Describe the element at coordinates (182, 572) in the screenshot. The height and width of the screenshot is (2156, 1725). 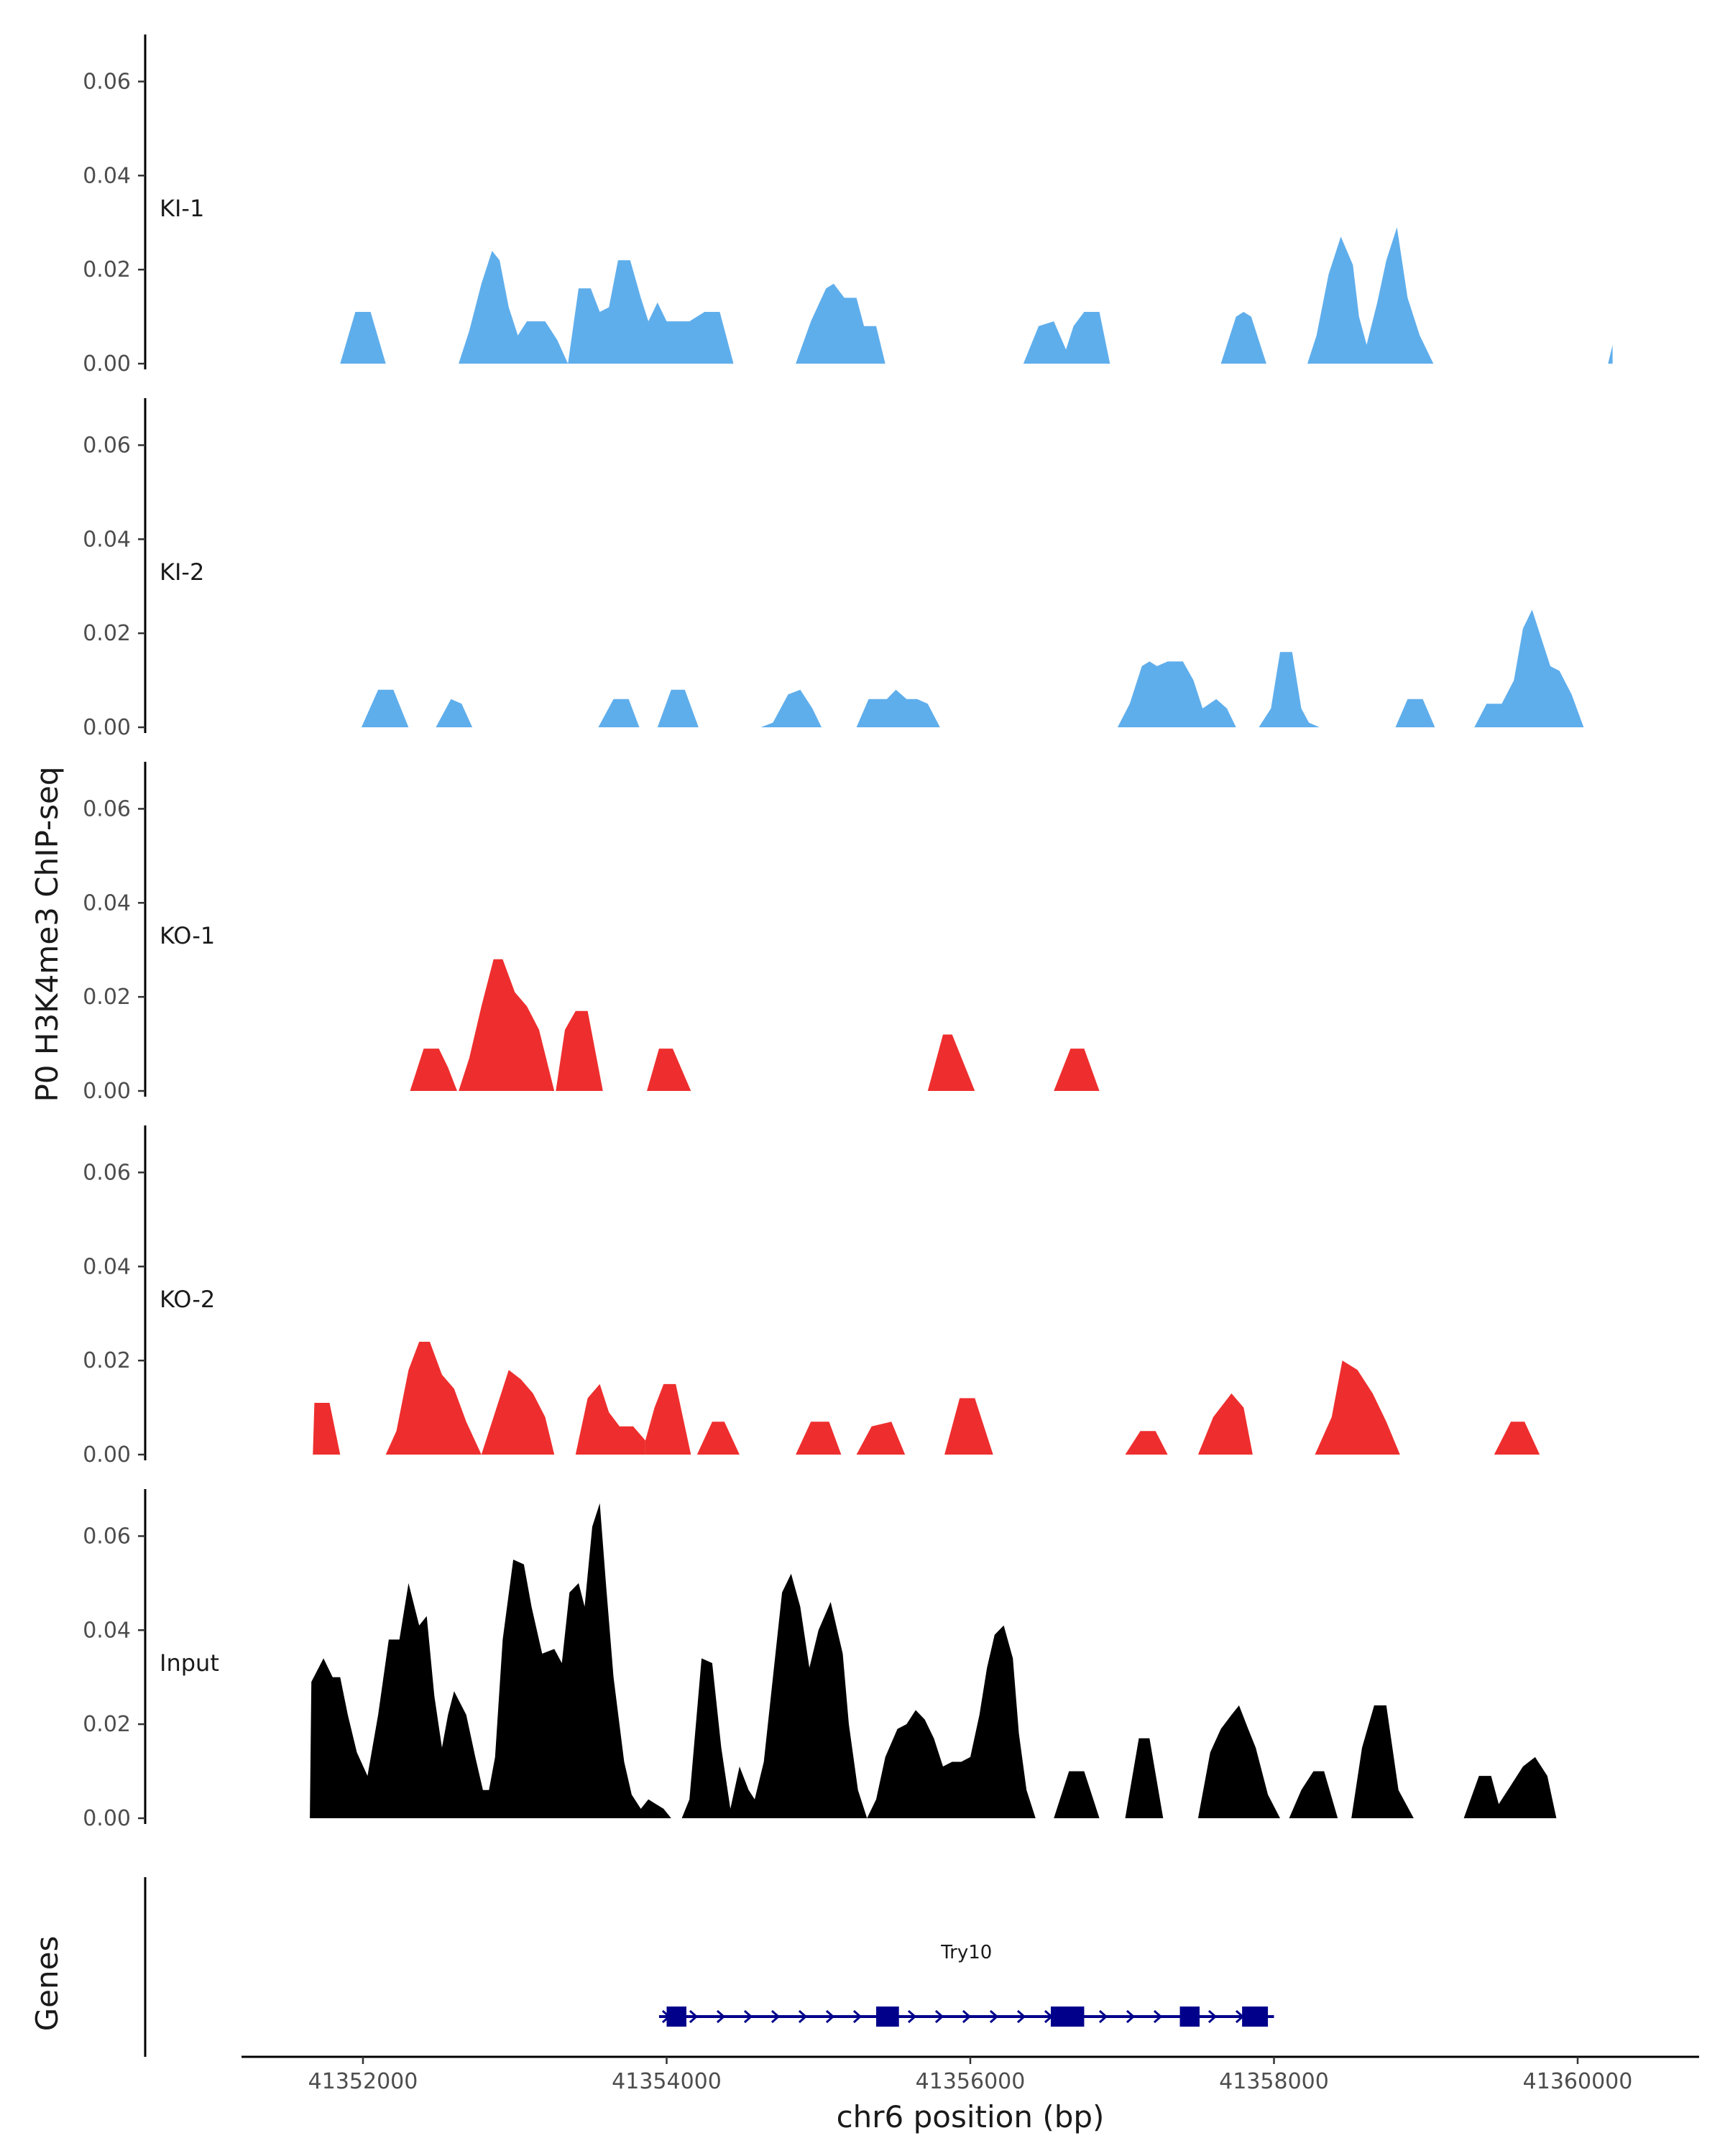
I see `track-label: KI-2` at that location.